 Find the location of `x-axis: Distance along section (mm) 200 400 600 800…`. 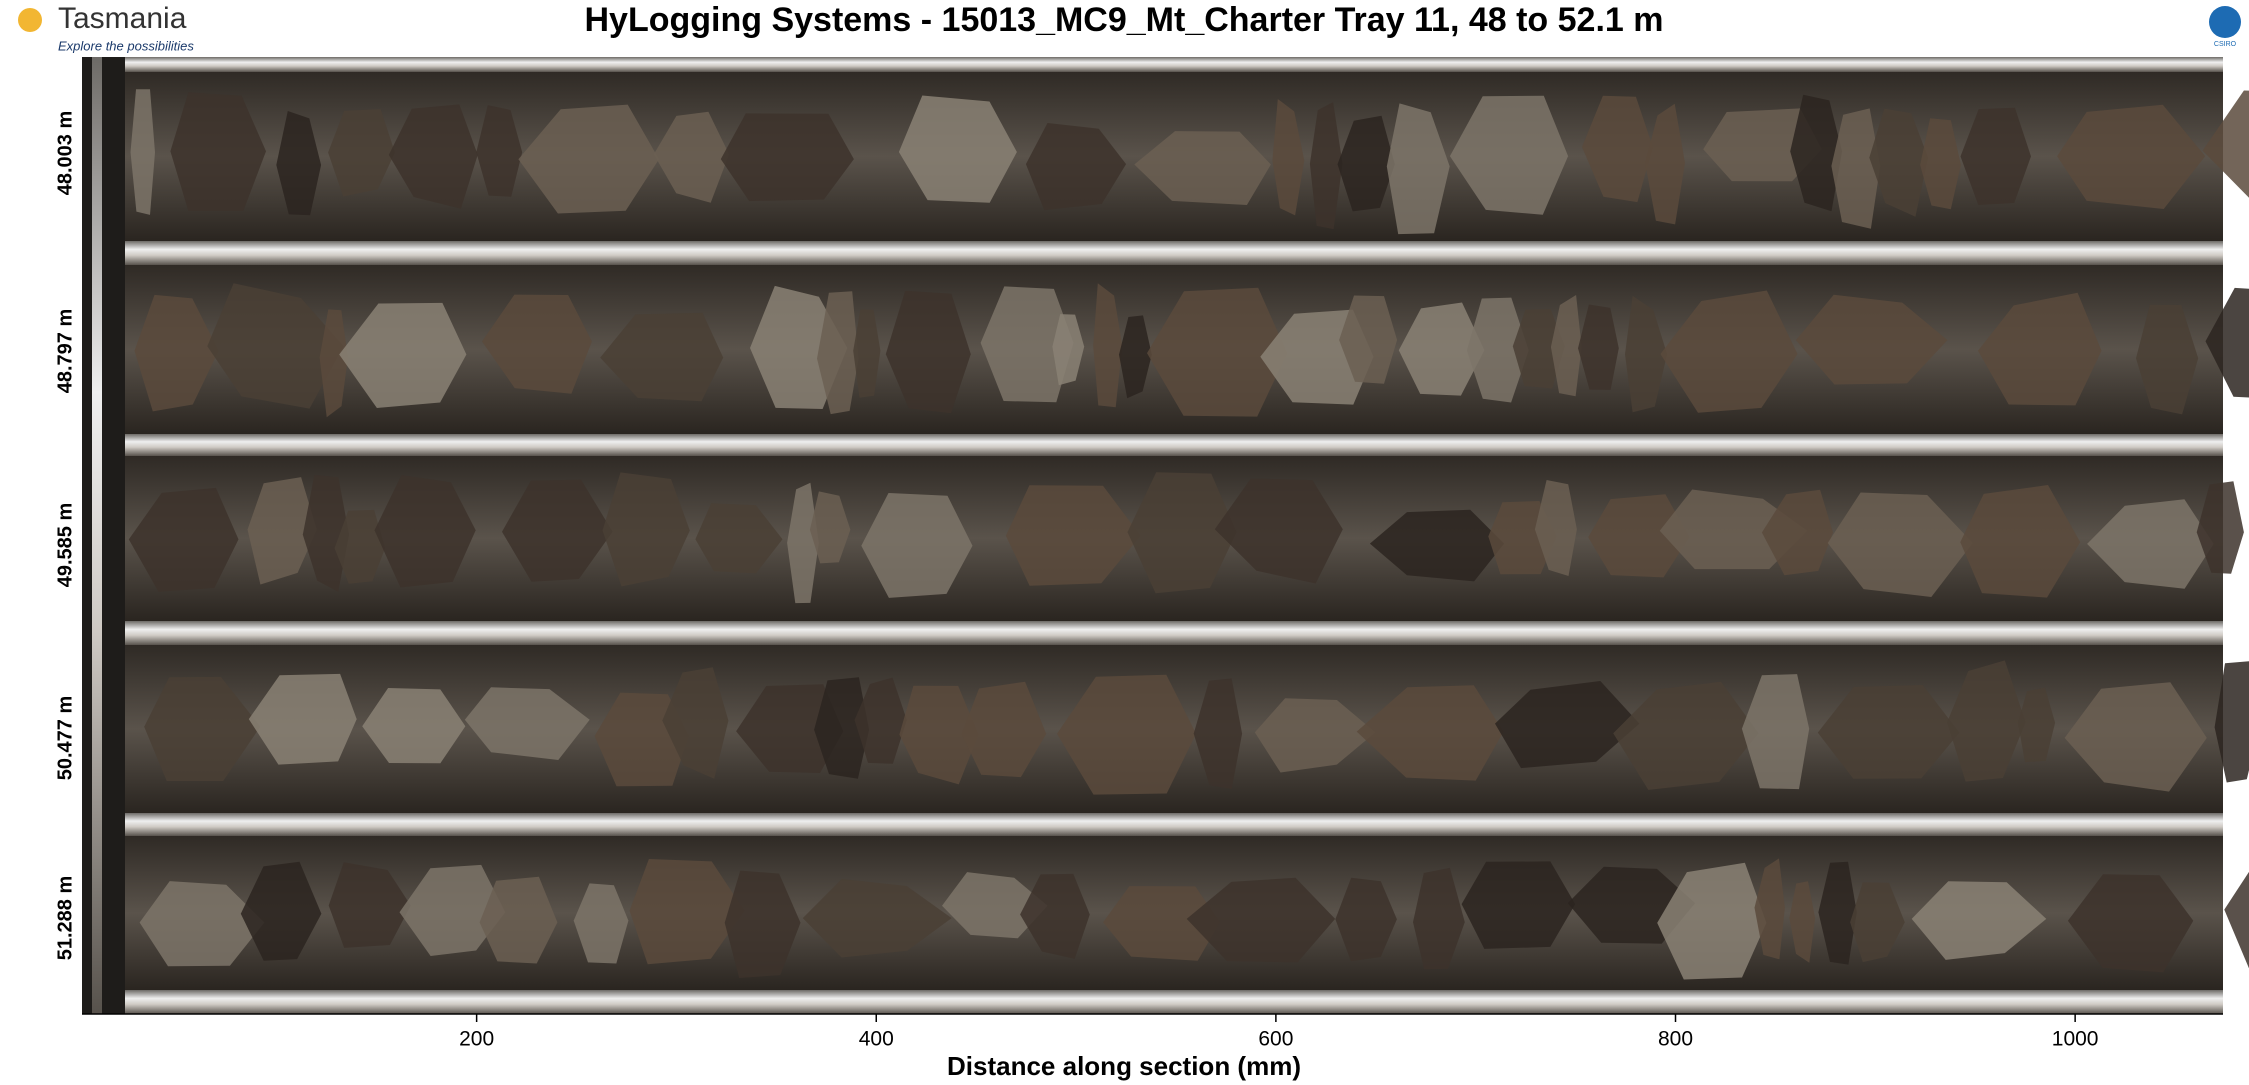

x-axis: Distance along section (mm) 200 400 600 800… is located at coordinates (1152, 1047).